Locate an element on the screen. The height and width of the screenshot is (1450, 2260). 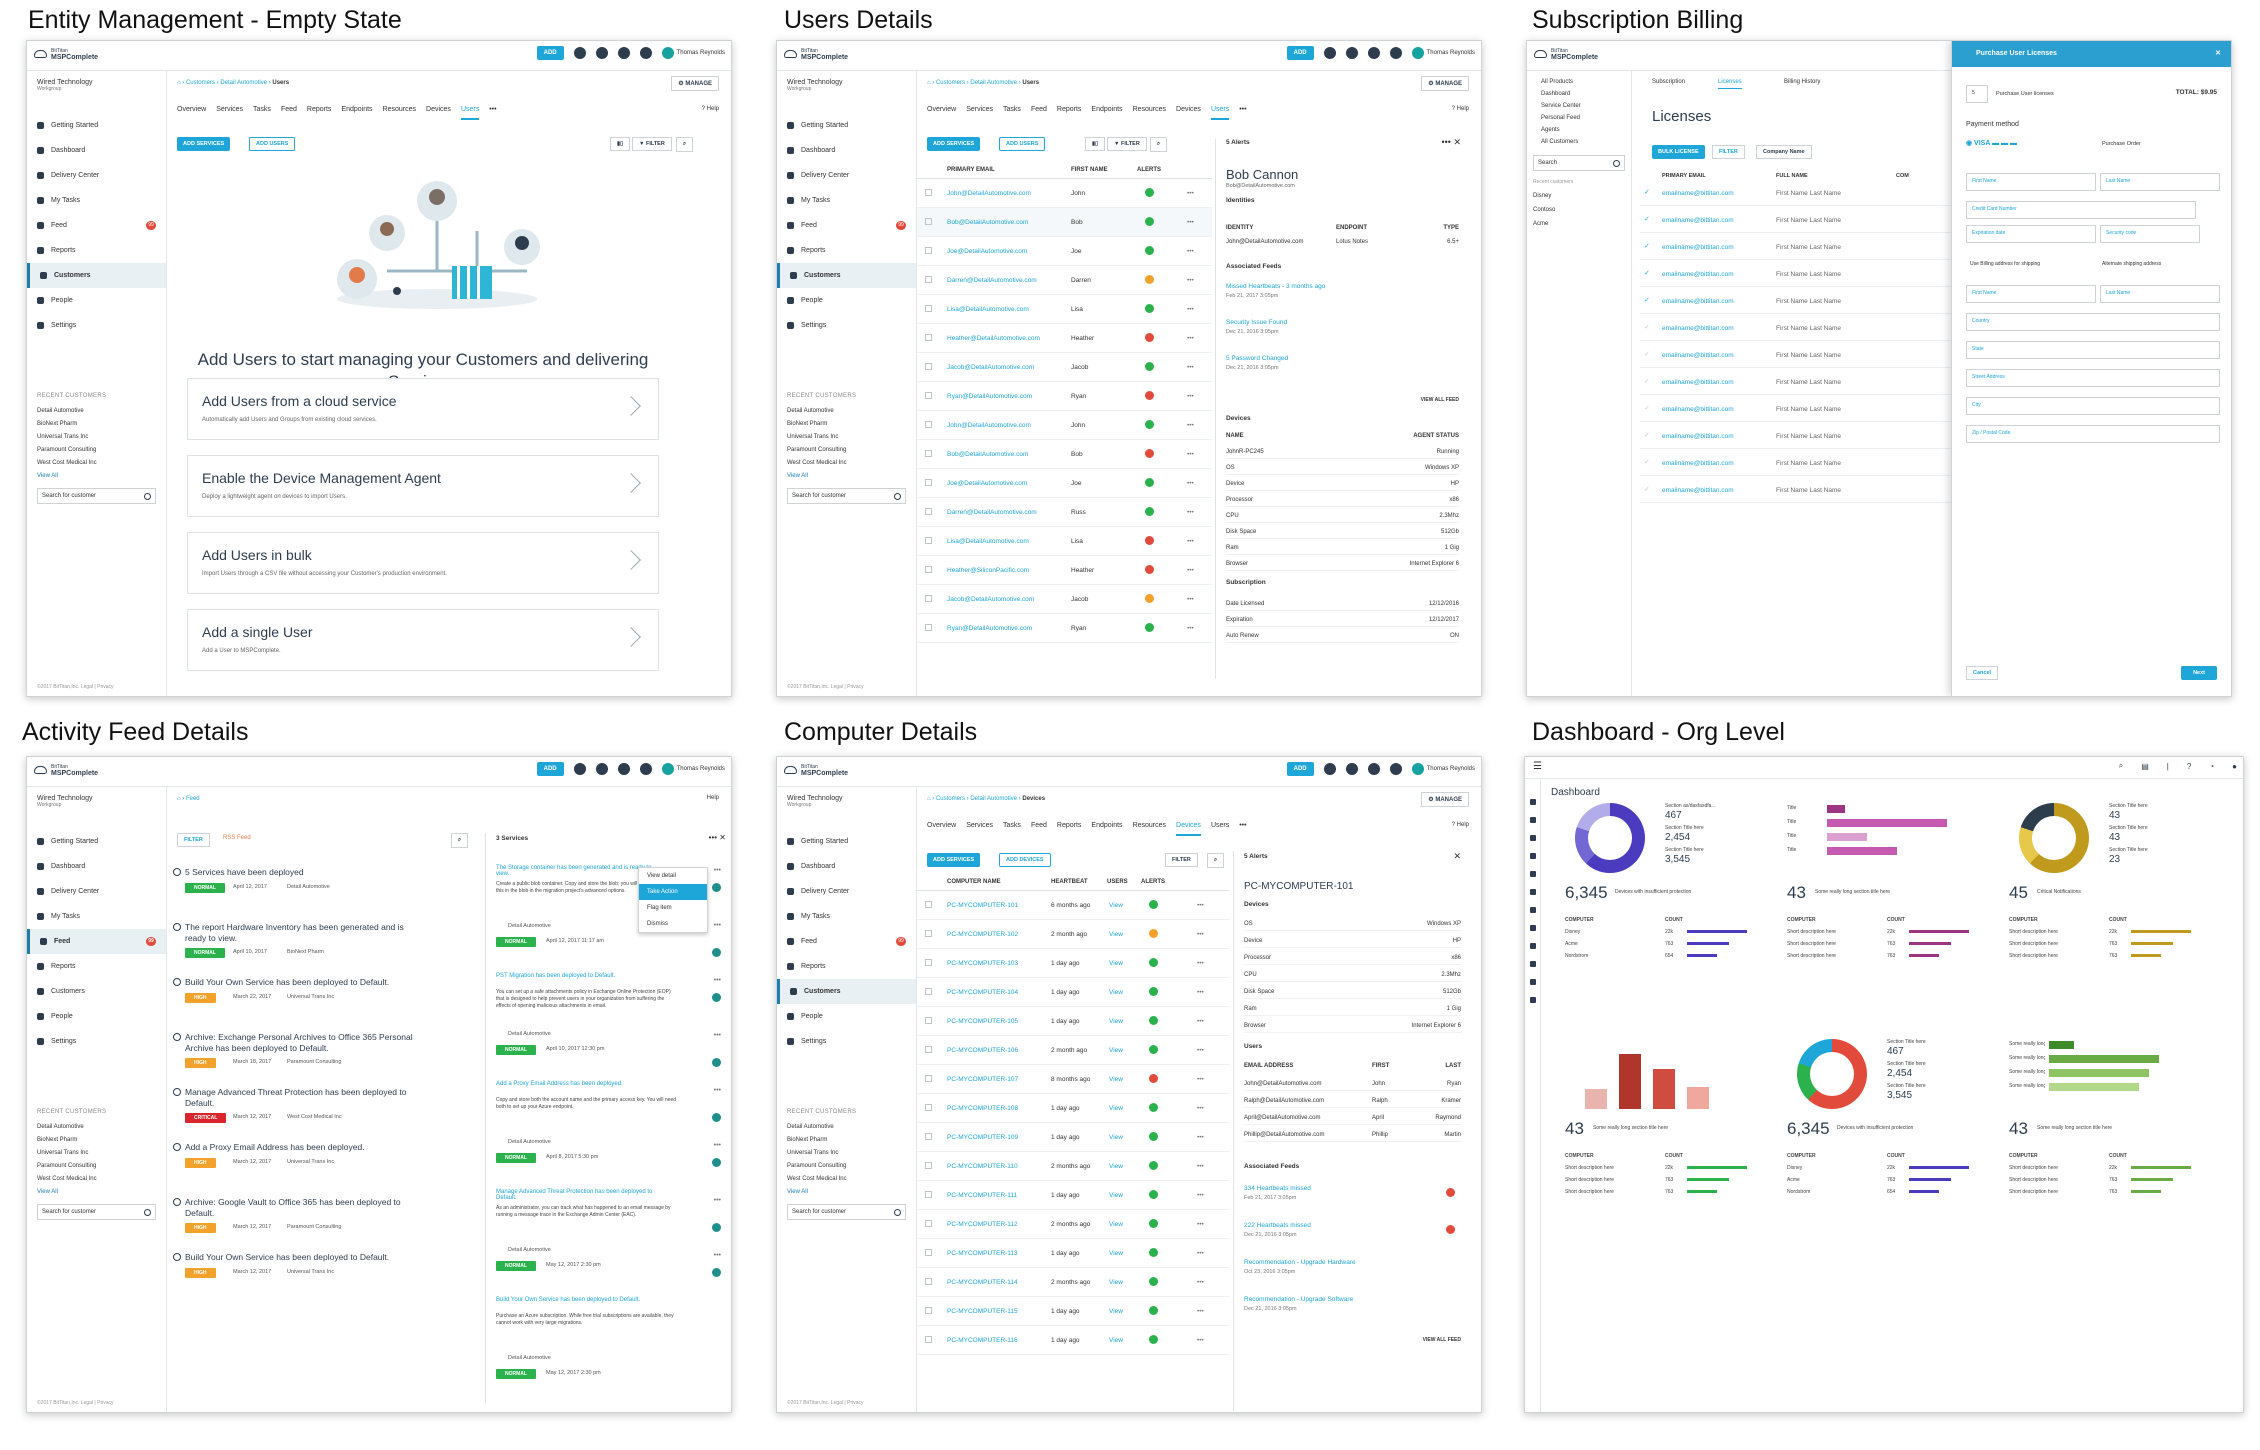
dollar-icon is located at coordinates (1373, 769).